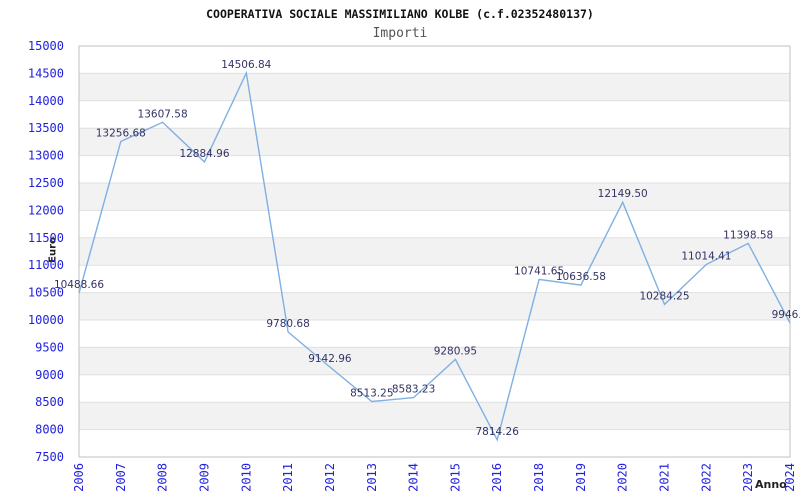 Image resolution: width=800 pixels, height=500 pixels. What do you see at coordinates (46, 293) in the screenshot?
I see `y-tick-label: 10500` at bounding box center [46, 293].